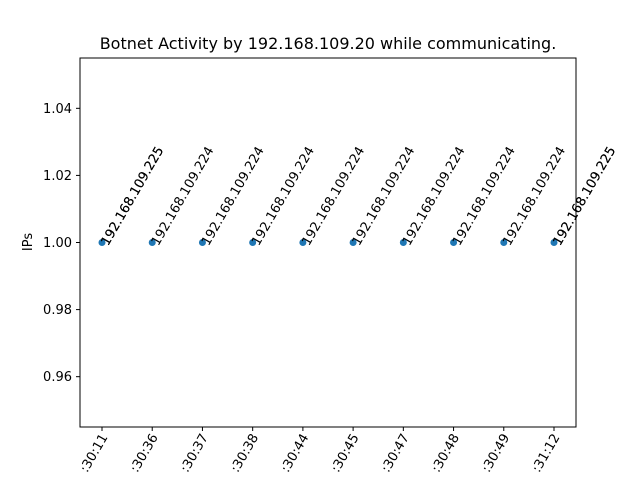 This screenshot has width=640, height=480. I want to click on x-tick-label: :30:44, so click(295, 454).